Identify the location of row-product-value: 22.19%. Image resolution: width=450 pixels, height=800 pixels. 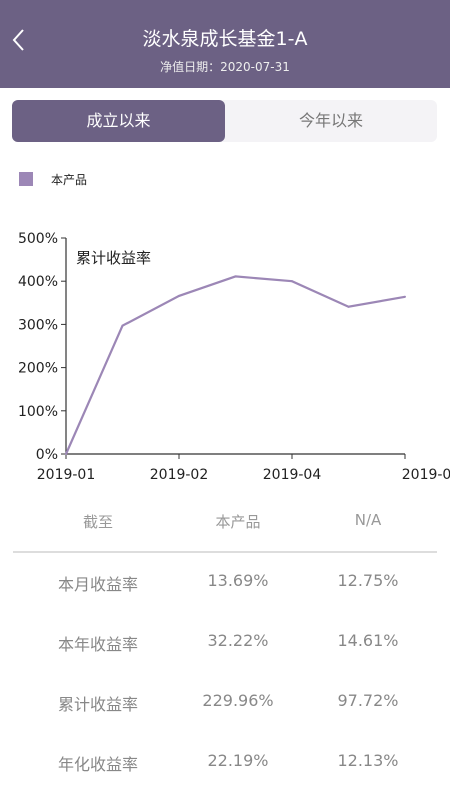
(238, 760).